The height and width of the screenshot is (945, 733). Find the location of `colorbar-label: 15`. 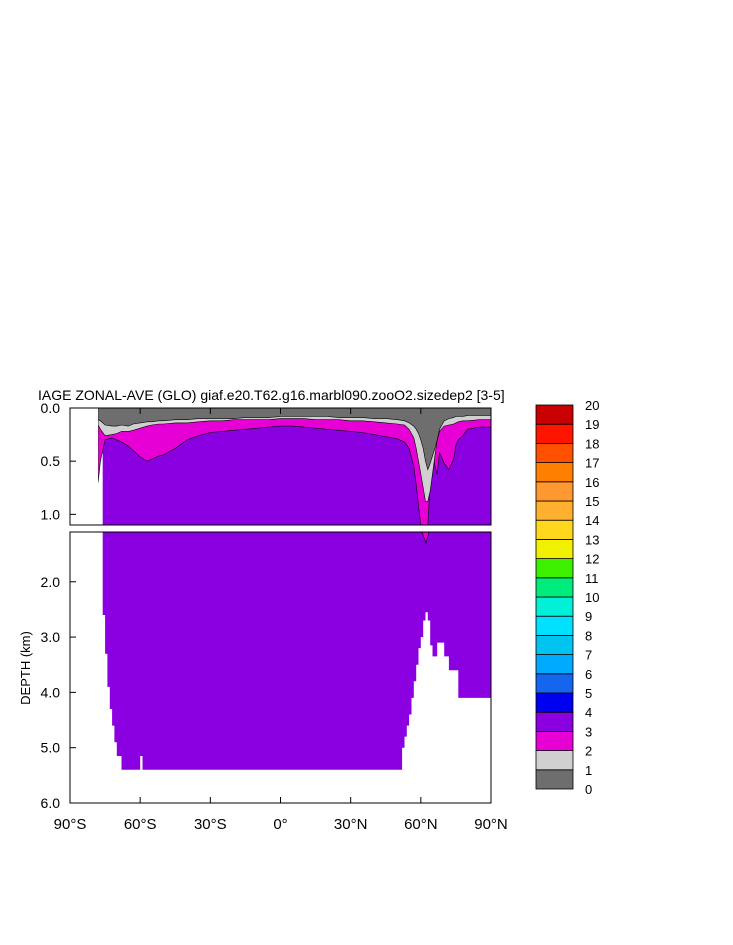

colorbar-label: 15 is located at coordinates (592, 501).